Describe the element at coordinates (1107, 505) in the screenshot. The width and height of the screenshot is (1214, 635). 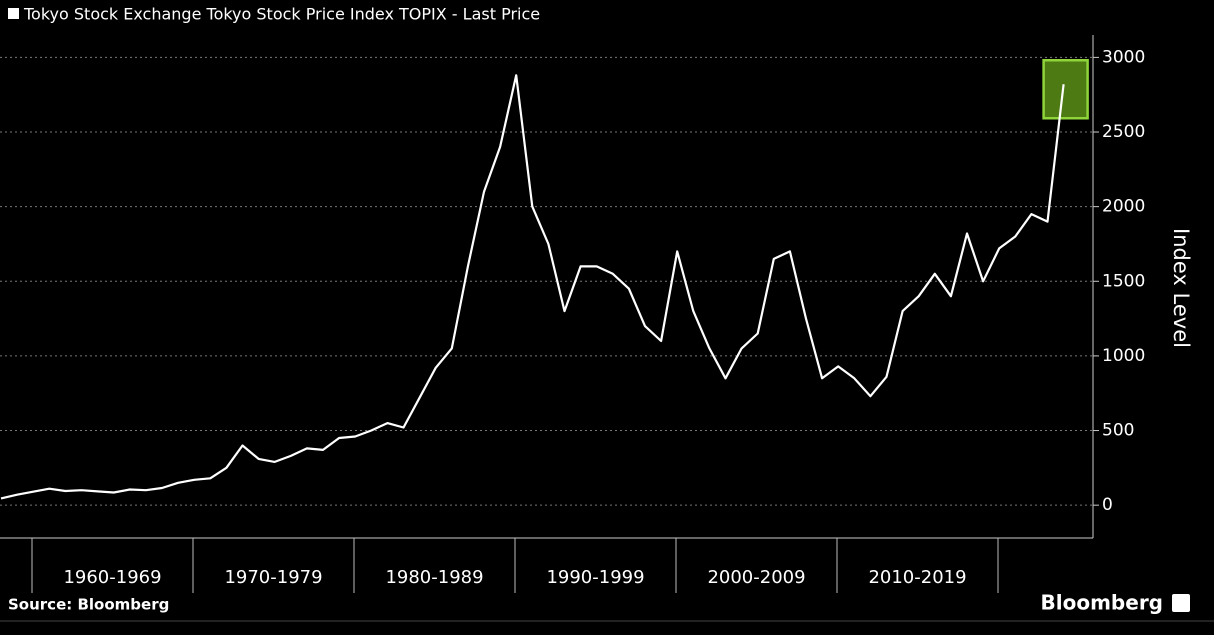
I see `y-tick-label: 0` at that location.